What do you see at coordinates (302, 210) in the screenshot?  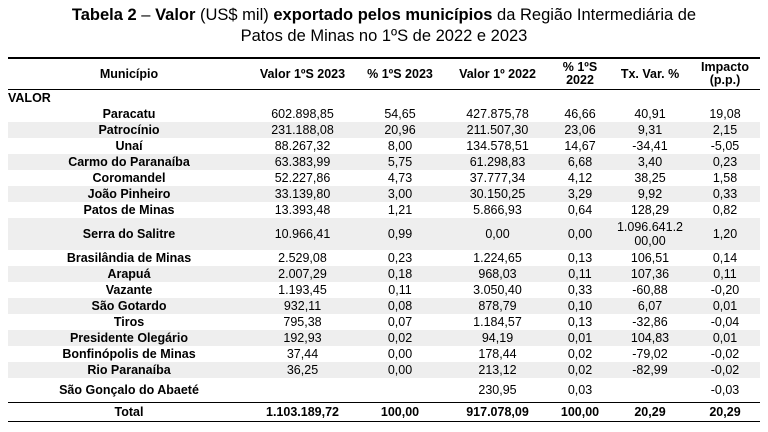 I see `value-cell: 13.393,48` at bounding box center [302, 210].